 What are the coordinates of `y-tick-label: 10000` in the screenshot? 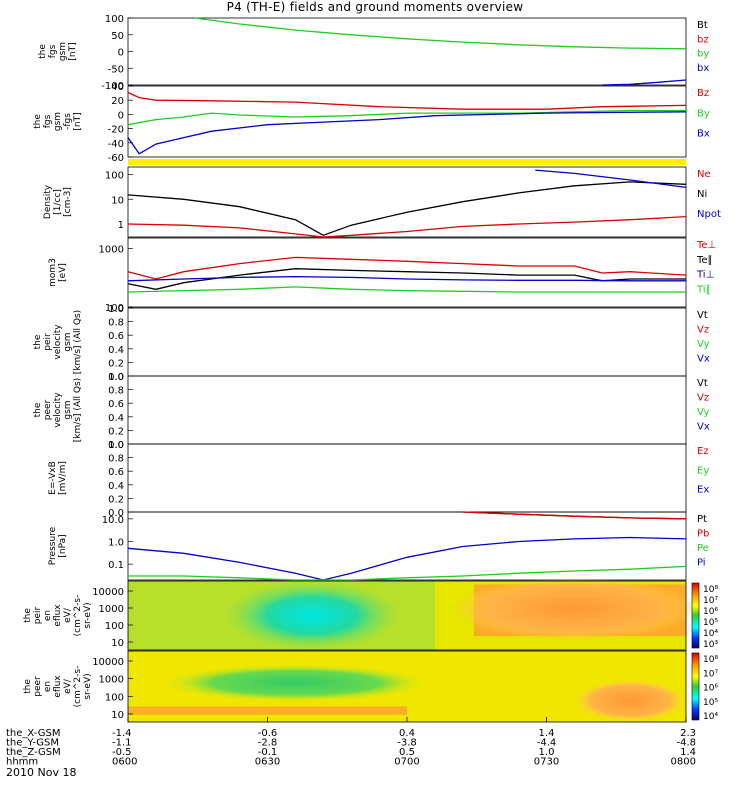 It's located at (108, 662).